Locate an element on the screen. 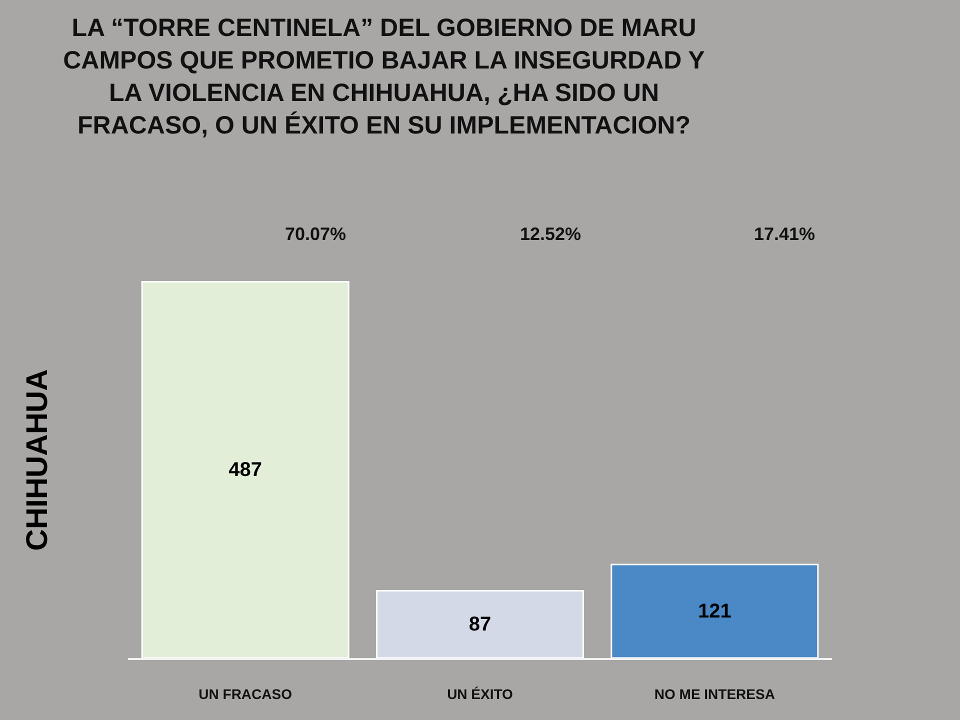  x-tick-label: UN FRACASO is located at coordinates (245, 694).